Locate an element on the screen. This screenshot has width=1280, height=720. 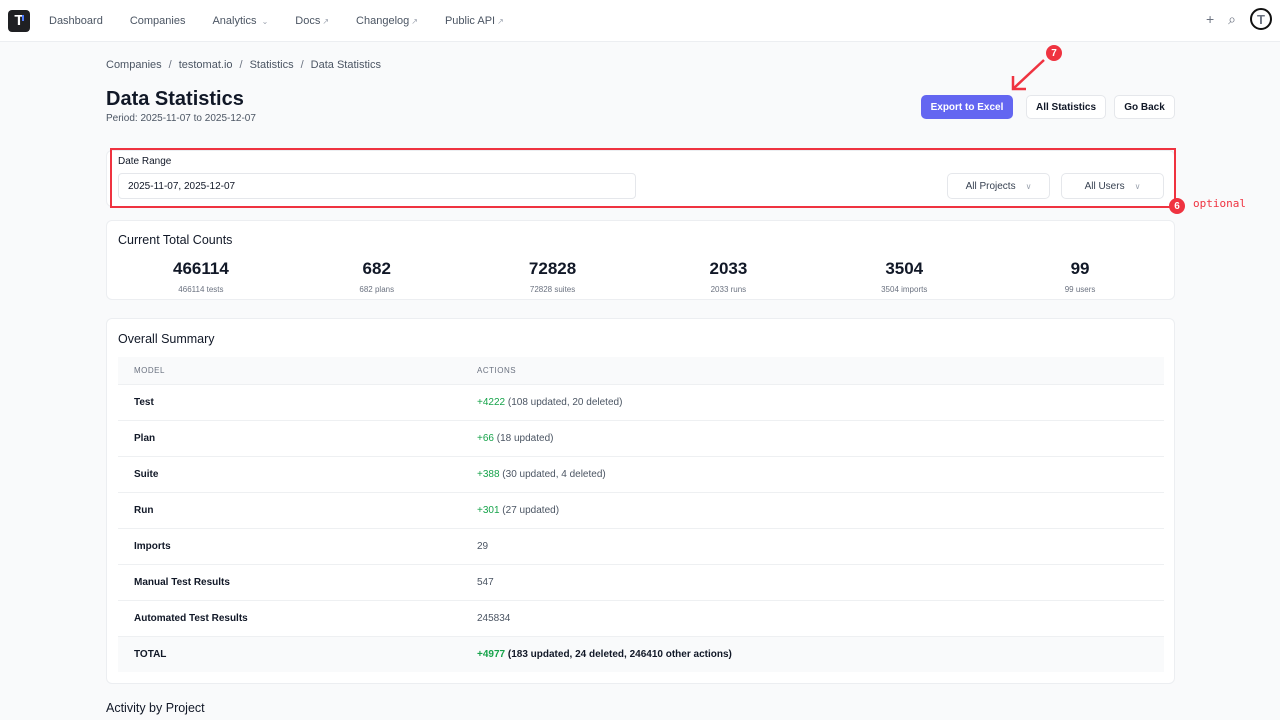
count-item: 682 682 plans is located at coordinates (377, 278).